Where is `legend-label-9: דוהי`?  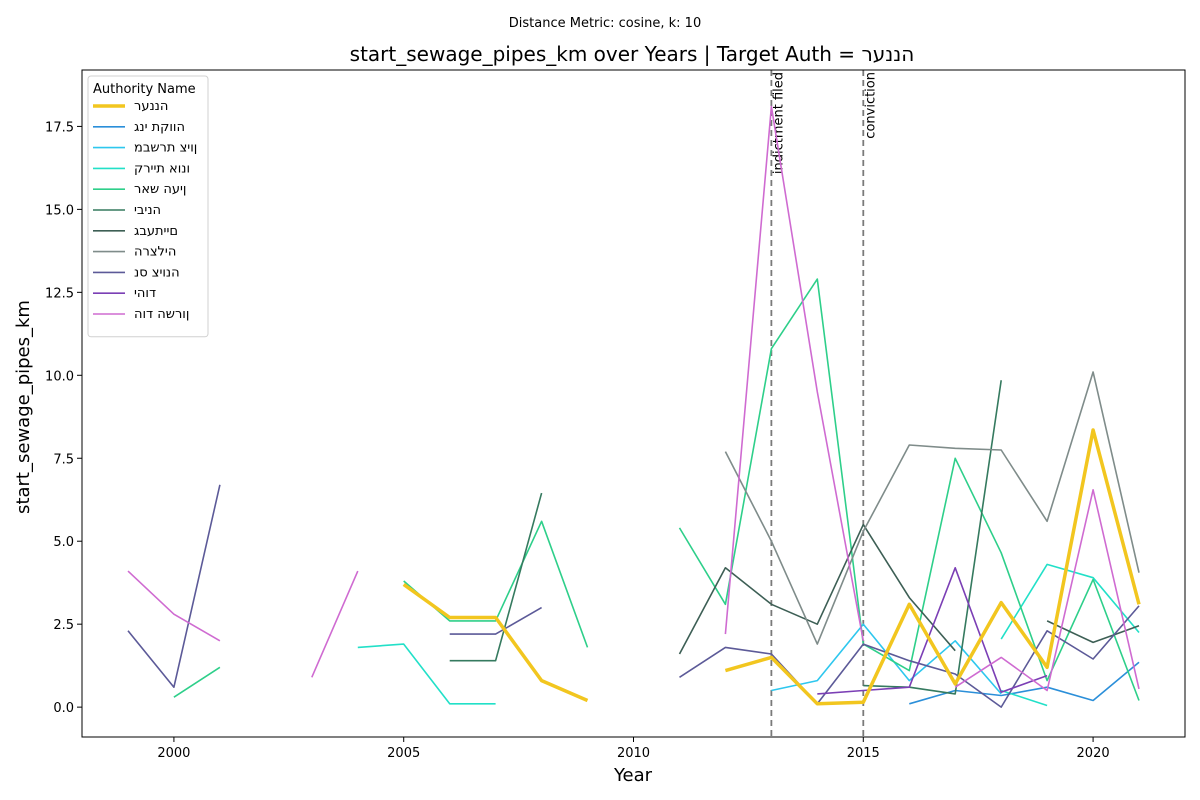 legend-label-9: דוהי is located at coordinates (145, 293).